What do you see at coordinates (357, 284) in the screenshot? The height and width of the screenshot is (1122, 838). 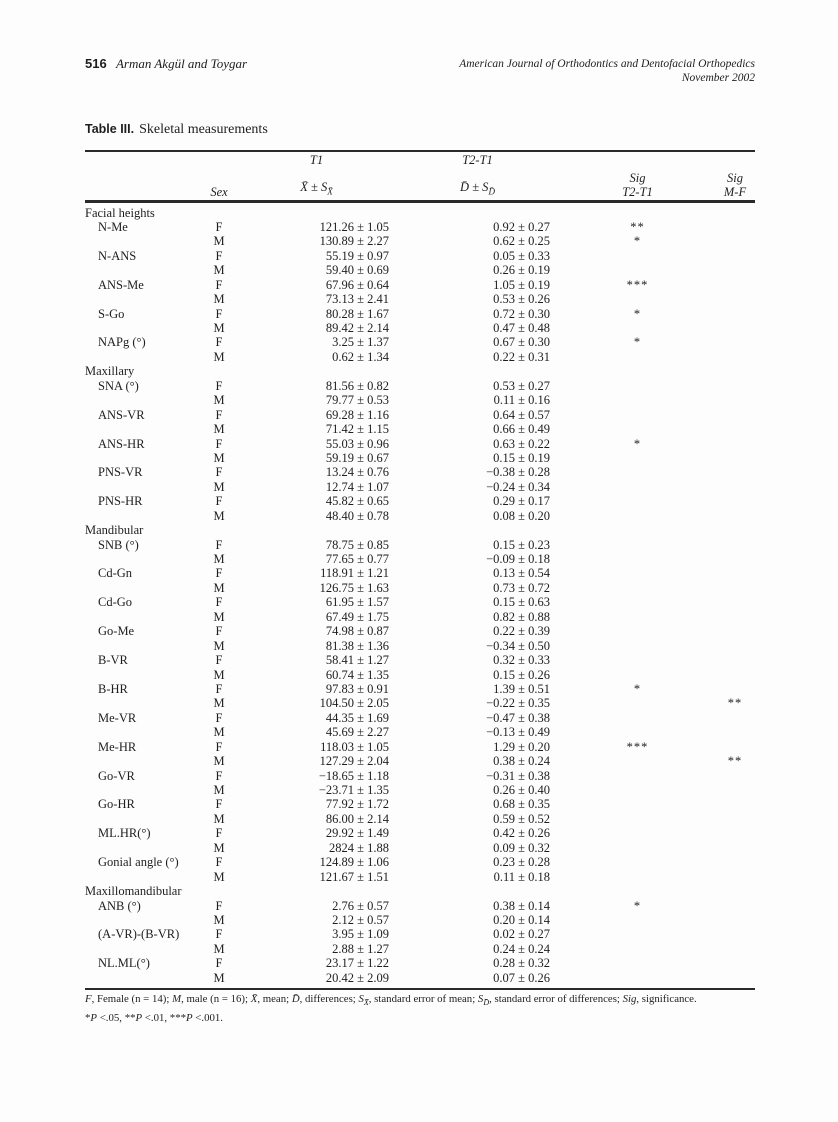 I see `cell-t1-mean: 67.96 ± 0.64` at bounding box center [357, 284].